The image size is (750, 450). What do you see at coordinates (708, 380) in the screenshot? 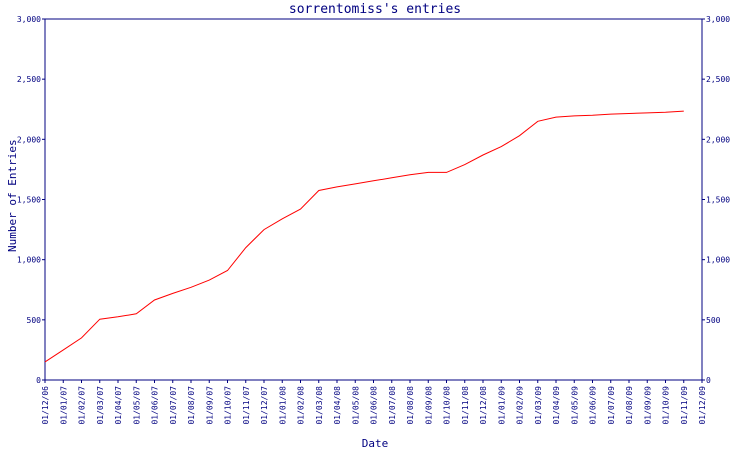
I see `y-tick-label-right: 0` at bounding box center [708, 380].